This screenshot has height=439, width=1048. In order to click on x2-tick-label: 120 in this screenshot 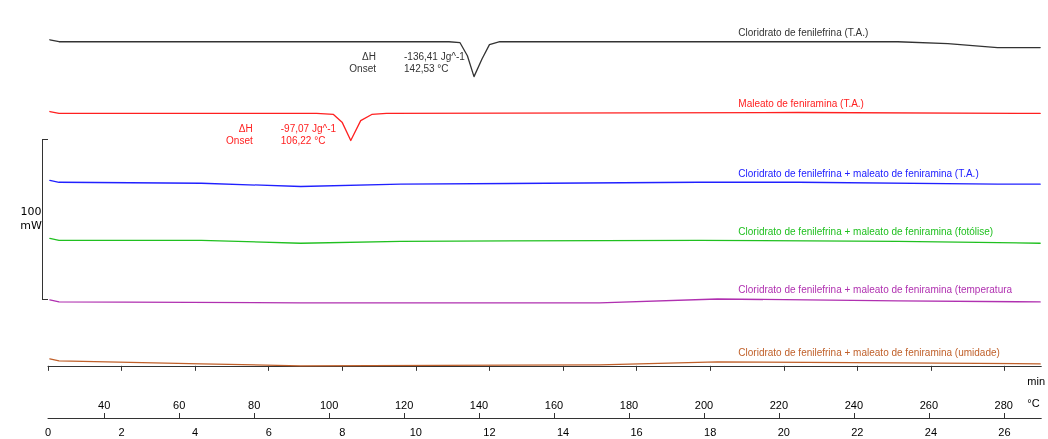, I will do `click(404, 404)`.